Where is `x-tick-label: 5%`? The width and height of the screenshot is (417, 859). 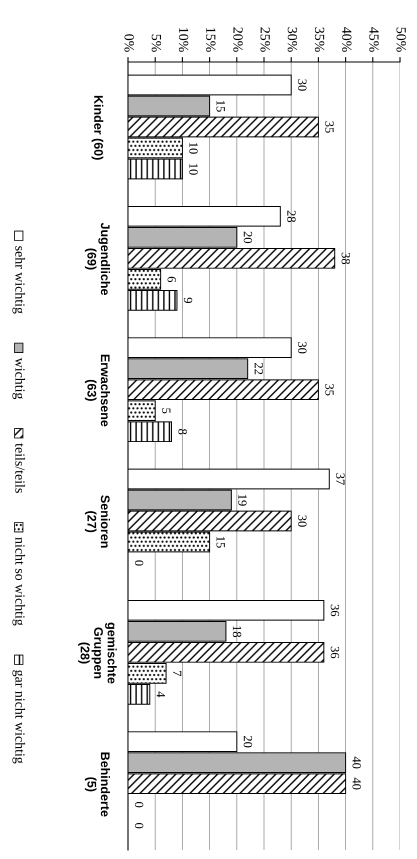
x-tick-label: 5% is located at coordinates (157, 43).